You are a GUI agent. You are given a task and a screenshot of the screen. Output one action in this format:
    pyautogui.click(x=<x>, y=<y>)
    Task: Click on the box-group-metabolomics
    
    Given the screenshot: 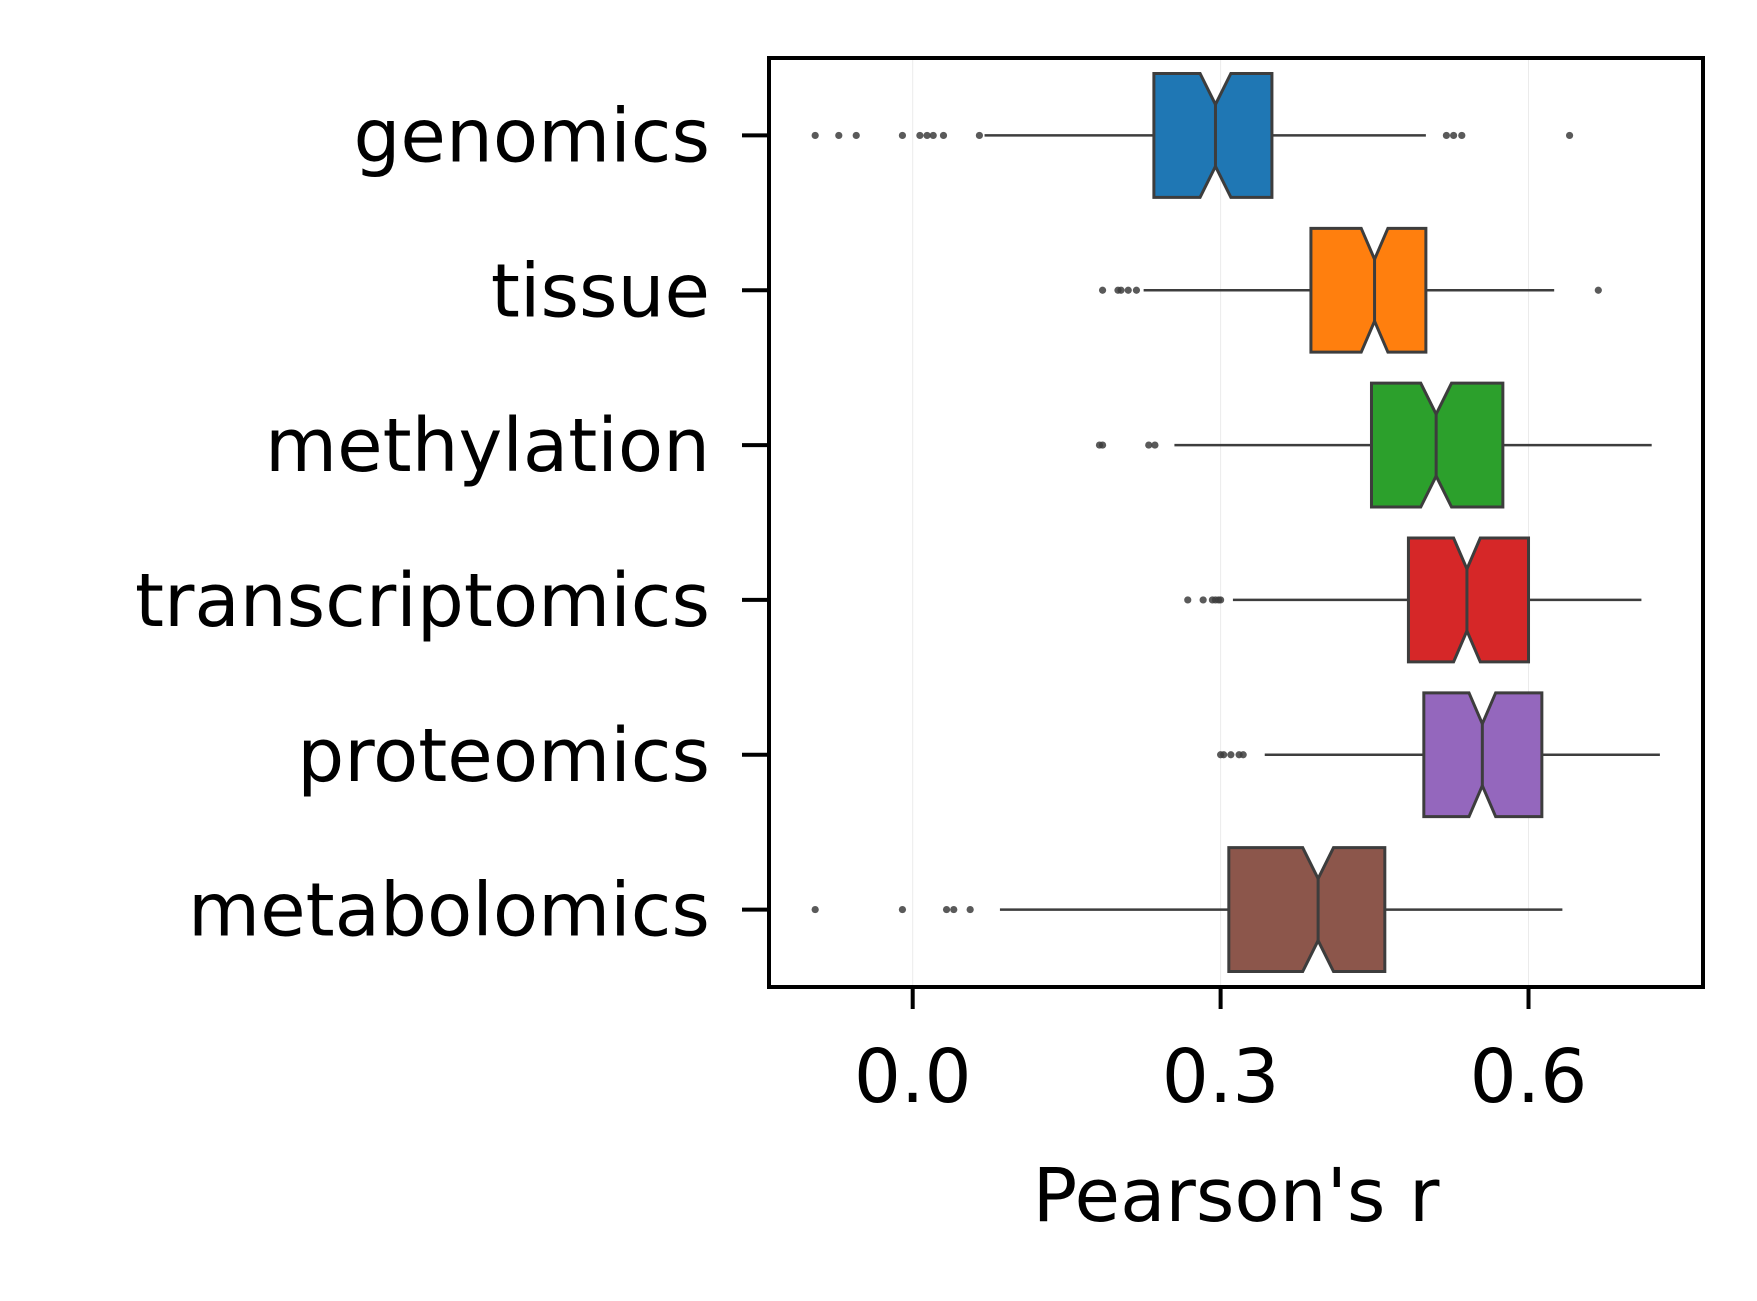 What is the action you would take?
    pyautogui.click(x=1187, y=910)
    